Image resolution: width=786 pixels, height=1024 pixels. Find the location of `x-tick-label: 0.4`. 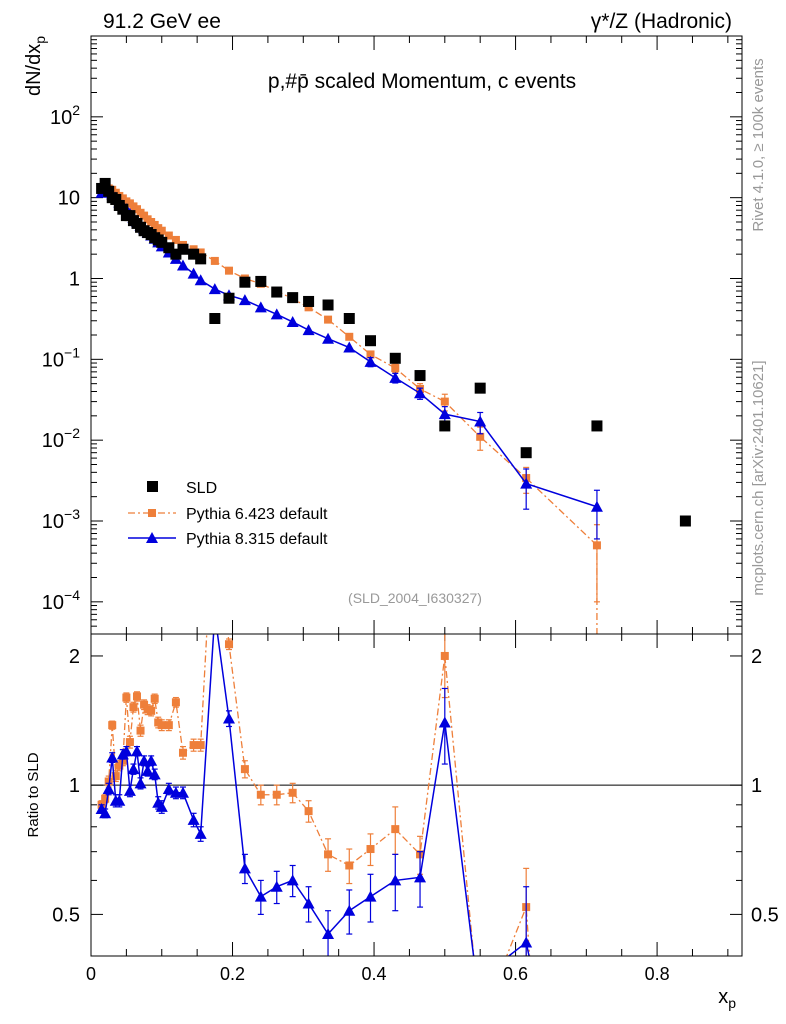

x-tick-label: 0.4 is located at coordinates (374, 974).